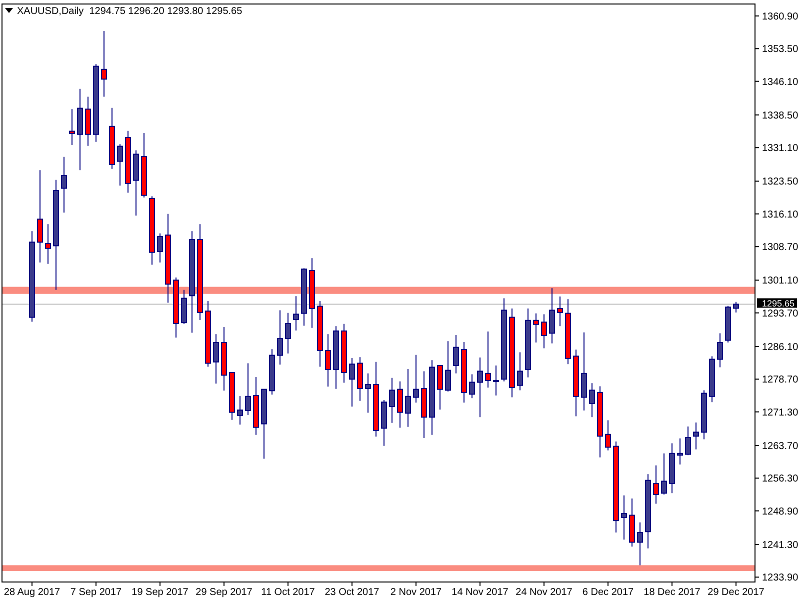  What do you see at coordinates (780, 512) in the screenshot?
I see `y-tick-label: 1248.90` at bounding box center [780, 512].